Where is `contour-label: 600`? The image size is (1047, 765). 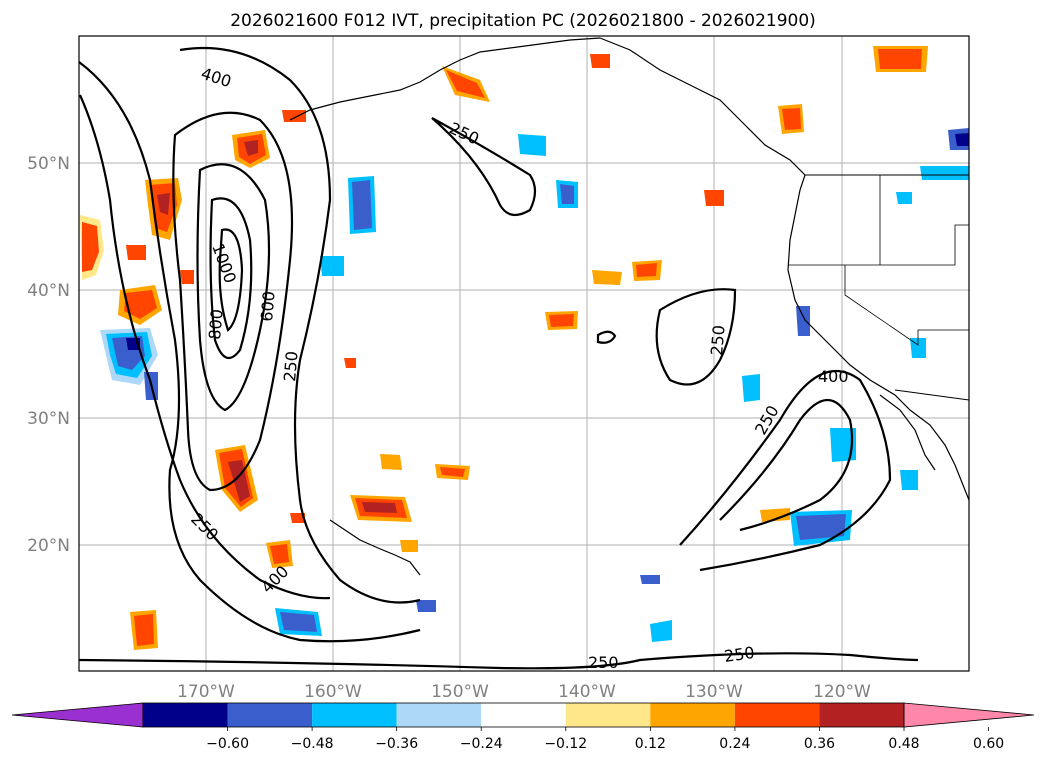 contour-label: 600 is located at coordinates (268, 306).